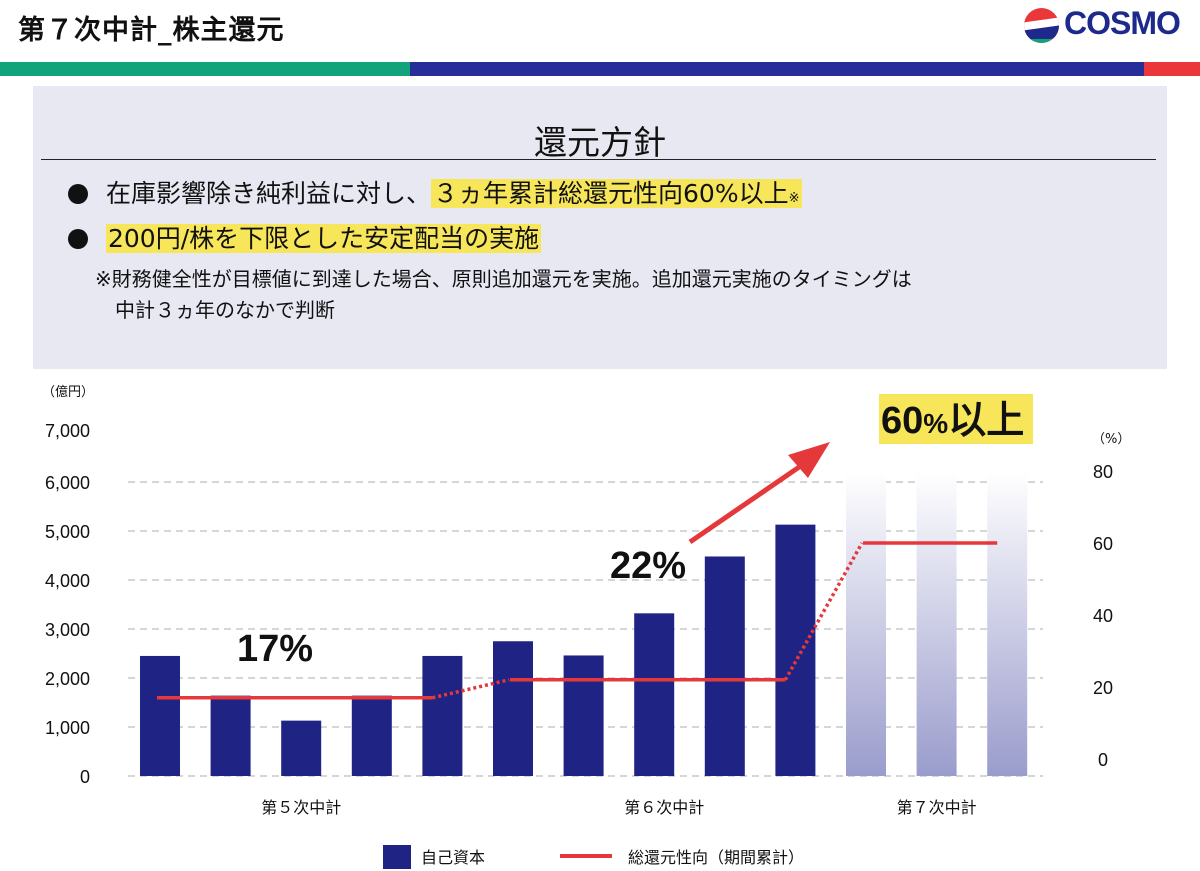  I want to click on annotation-target-60: 60%以上, so click(952, 421).